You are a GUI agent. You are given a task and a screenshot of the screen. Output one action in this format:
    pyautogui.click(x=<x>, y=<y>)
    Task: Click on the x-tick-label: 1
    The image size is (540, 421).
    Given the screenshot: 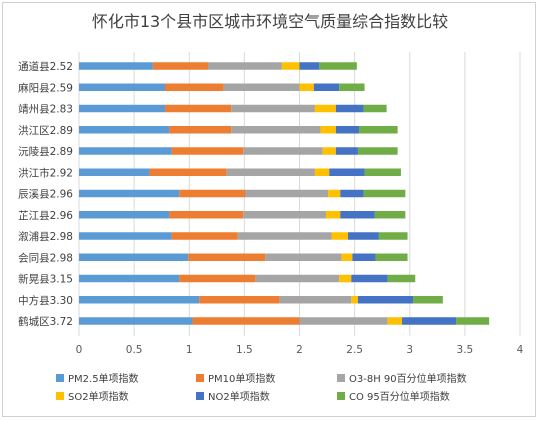 What is the action you would take?
    pyautogui.click(x=189, y=350)
    